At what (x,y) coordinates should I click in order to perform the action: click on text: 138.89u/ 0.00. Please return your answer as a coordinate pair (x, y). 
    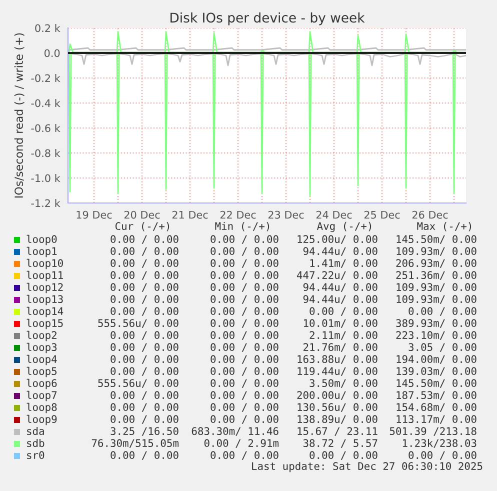
    Looking at the image, I should click on (338, 419).